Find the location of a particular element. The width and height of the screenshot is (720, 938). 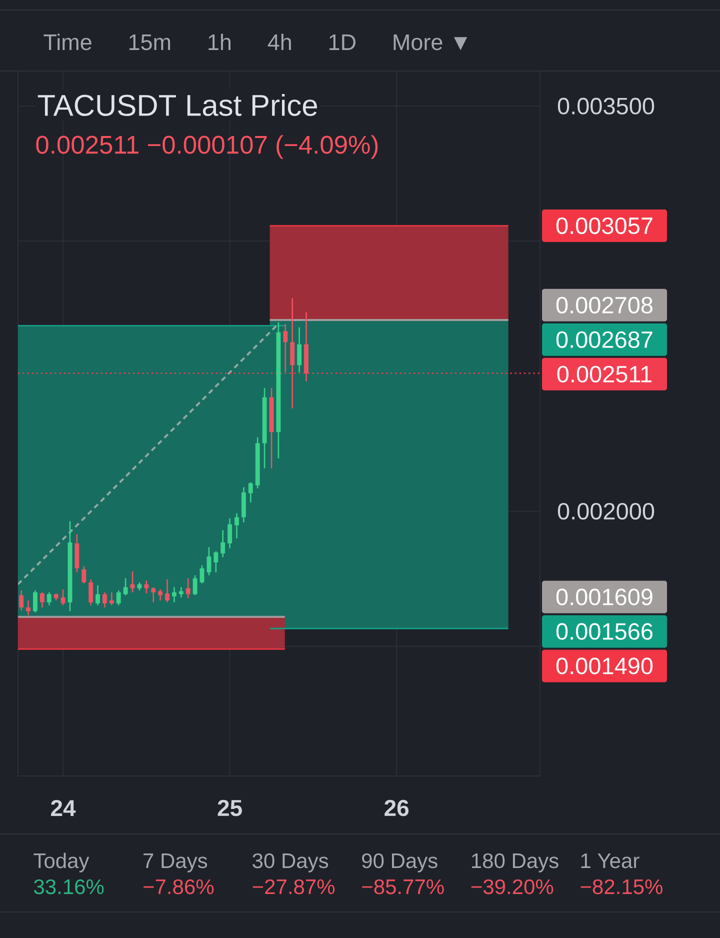

text: 0.001490 is located at coordinates (604, 666).